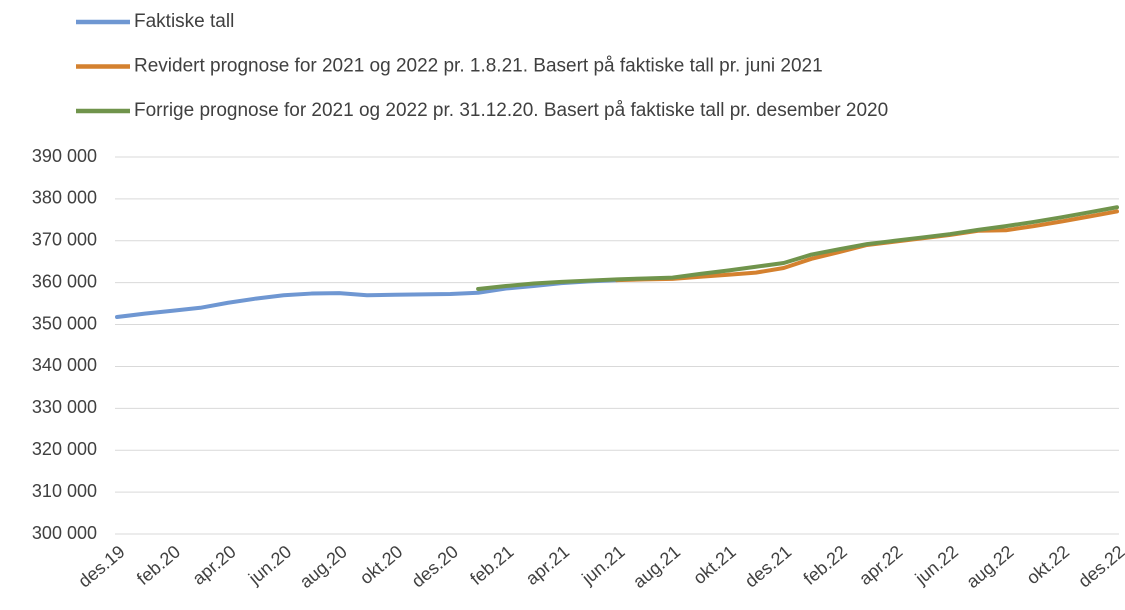  What do you see at coordinates (269, 564) in the screenshot?
I see `x-tick-label: jun.20` at bounding box center [269, 564].